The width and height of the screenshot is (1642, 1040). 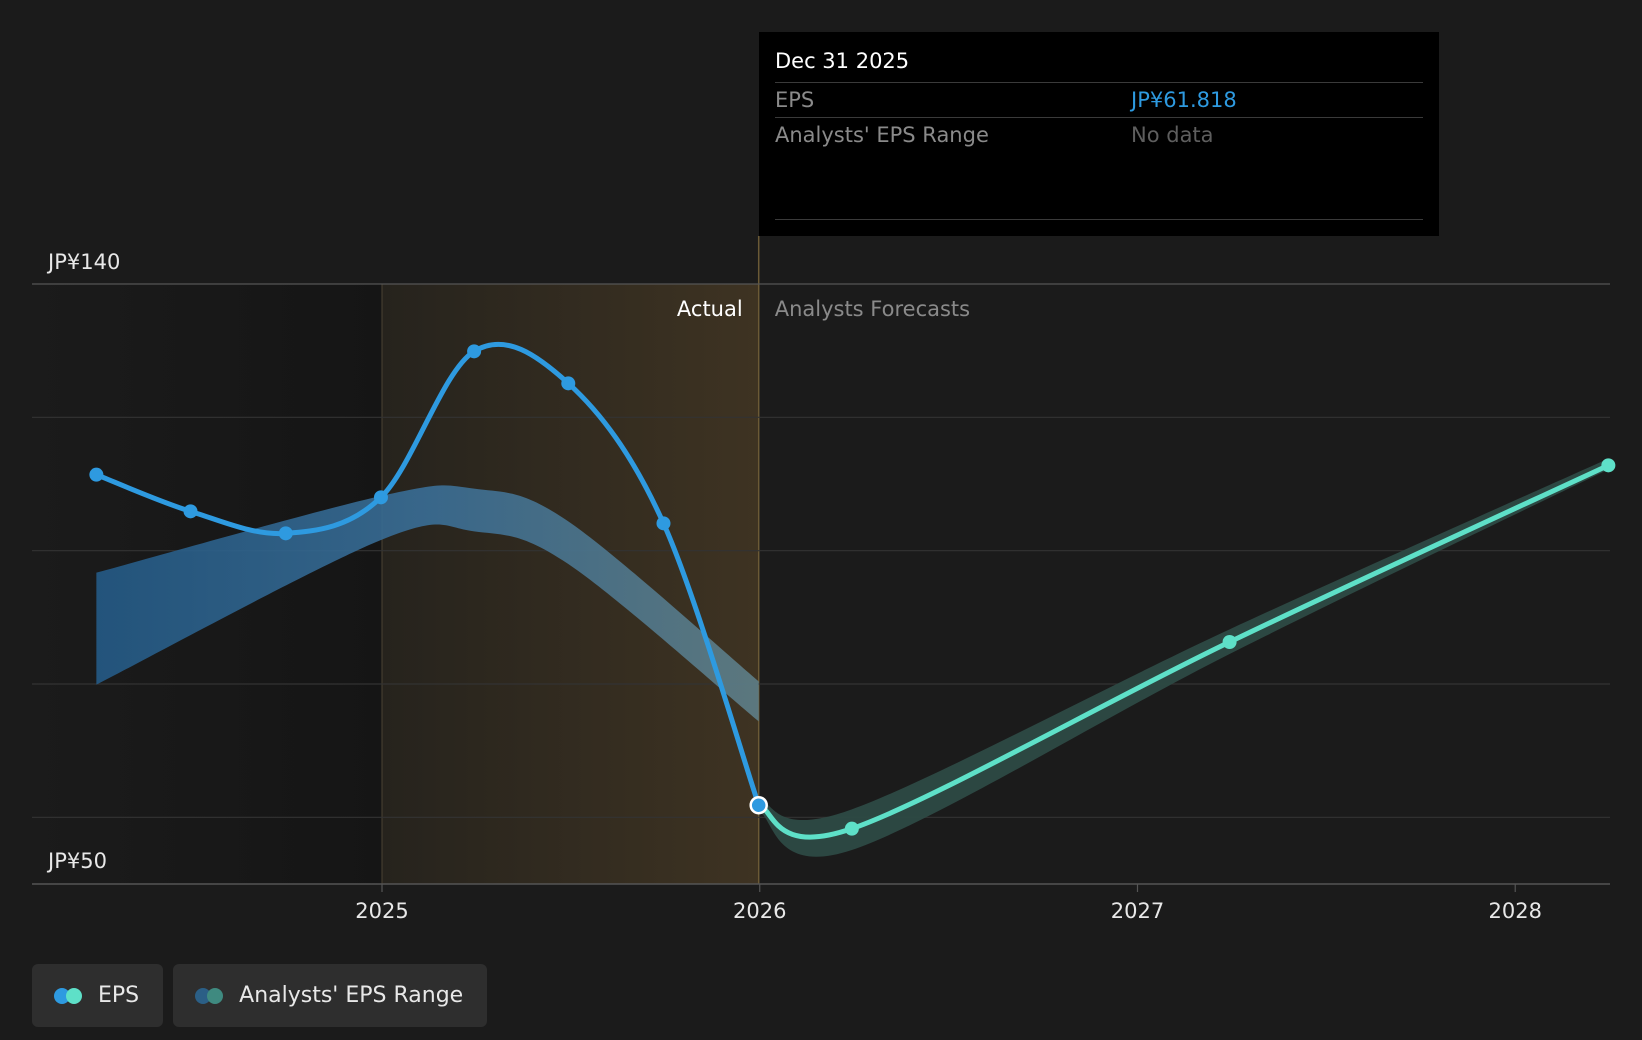 I want to click on y-label-top: JP¥140, so click(x=83, y=262).